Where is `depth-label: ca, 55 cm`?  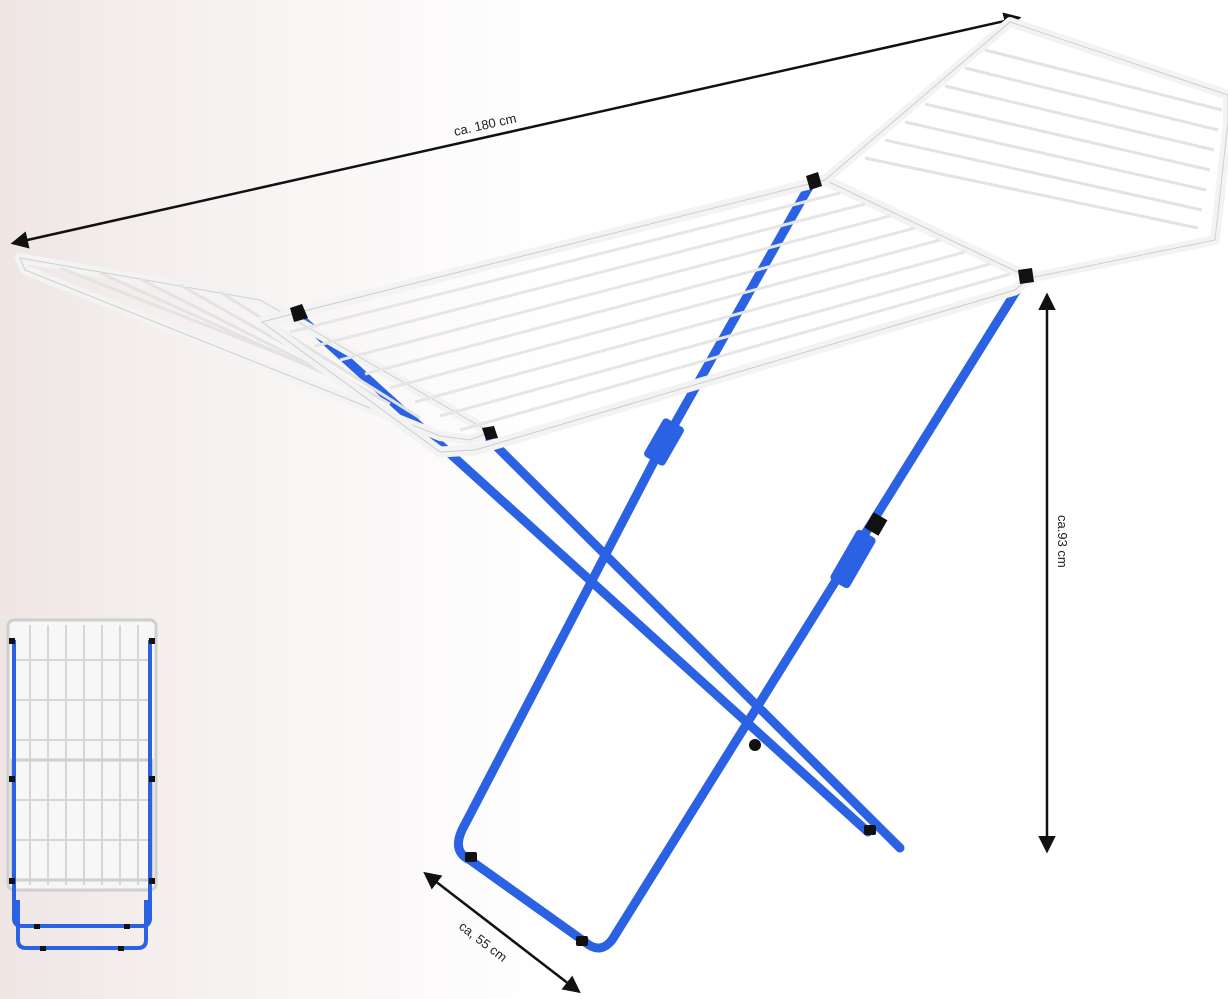
depth-label: ca, 55 cm is located at coordinates (483, 941).